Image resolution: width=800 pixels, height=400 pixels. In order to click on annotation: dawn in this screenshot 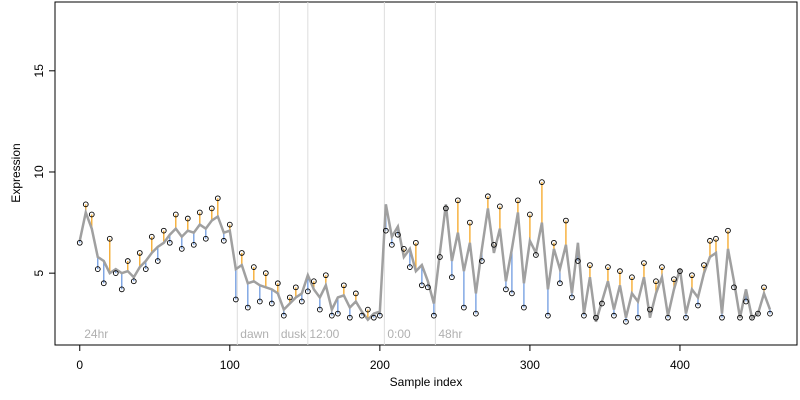, I will do `click(254, 334)`.